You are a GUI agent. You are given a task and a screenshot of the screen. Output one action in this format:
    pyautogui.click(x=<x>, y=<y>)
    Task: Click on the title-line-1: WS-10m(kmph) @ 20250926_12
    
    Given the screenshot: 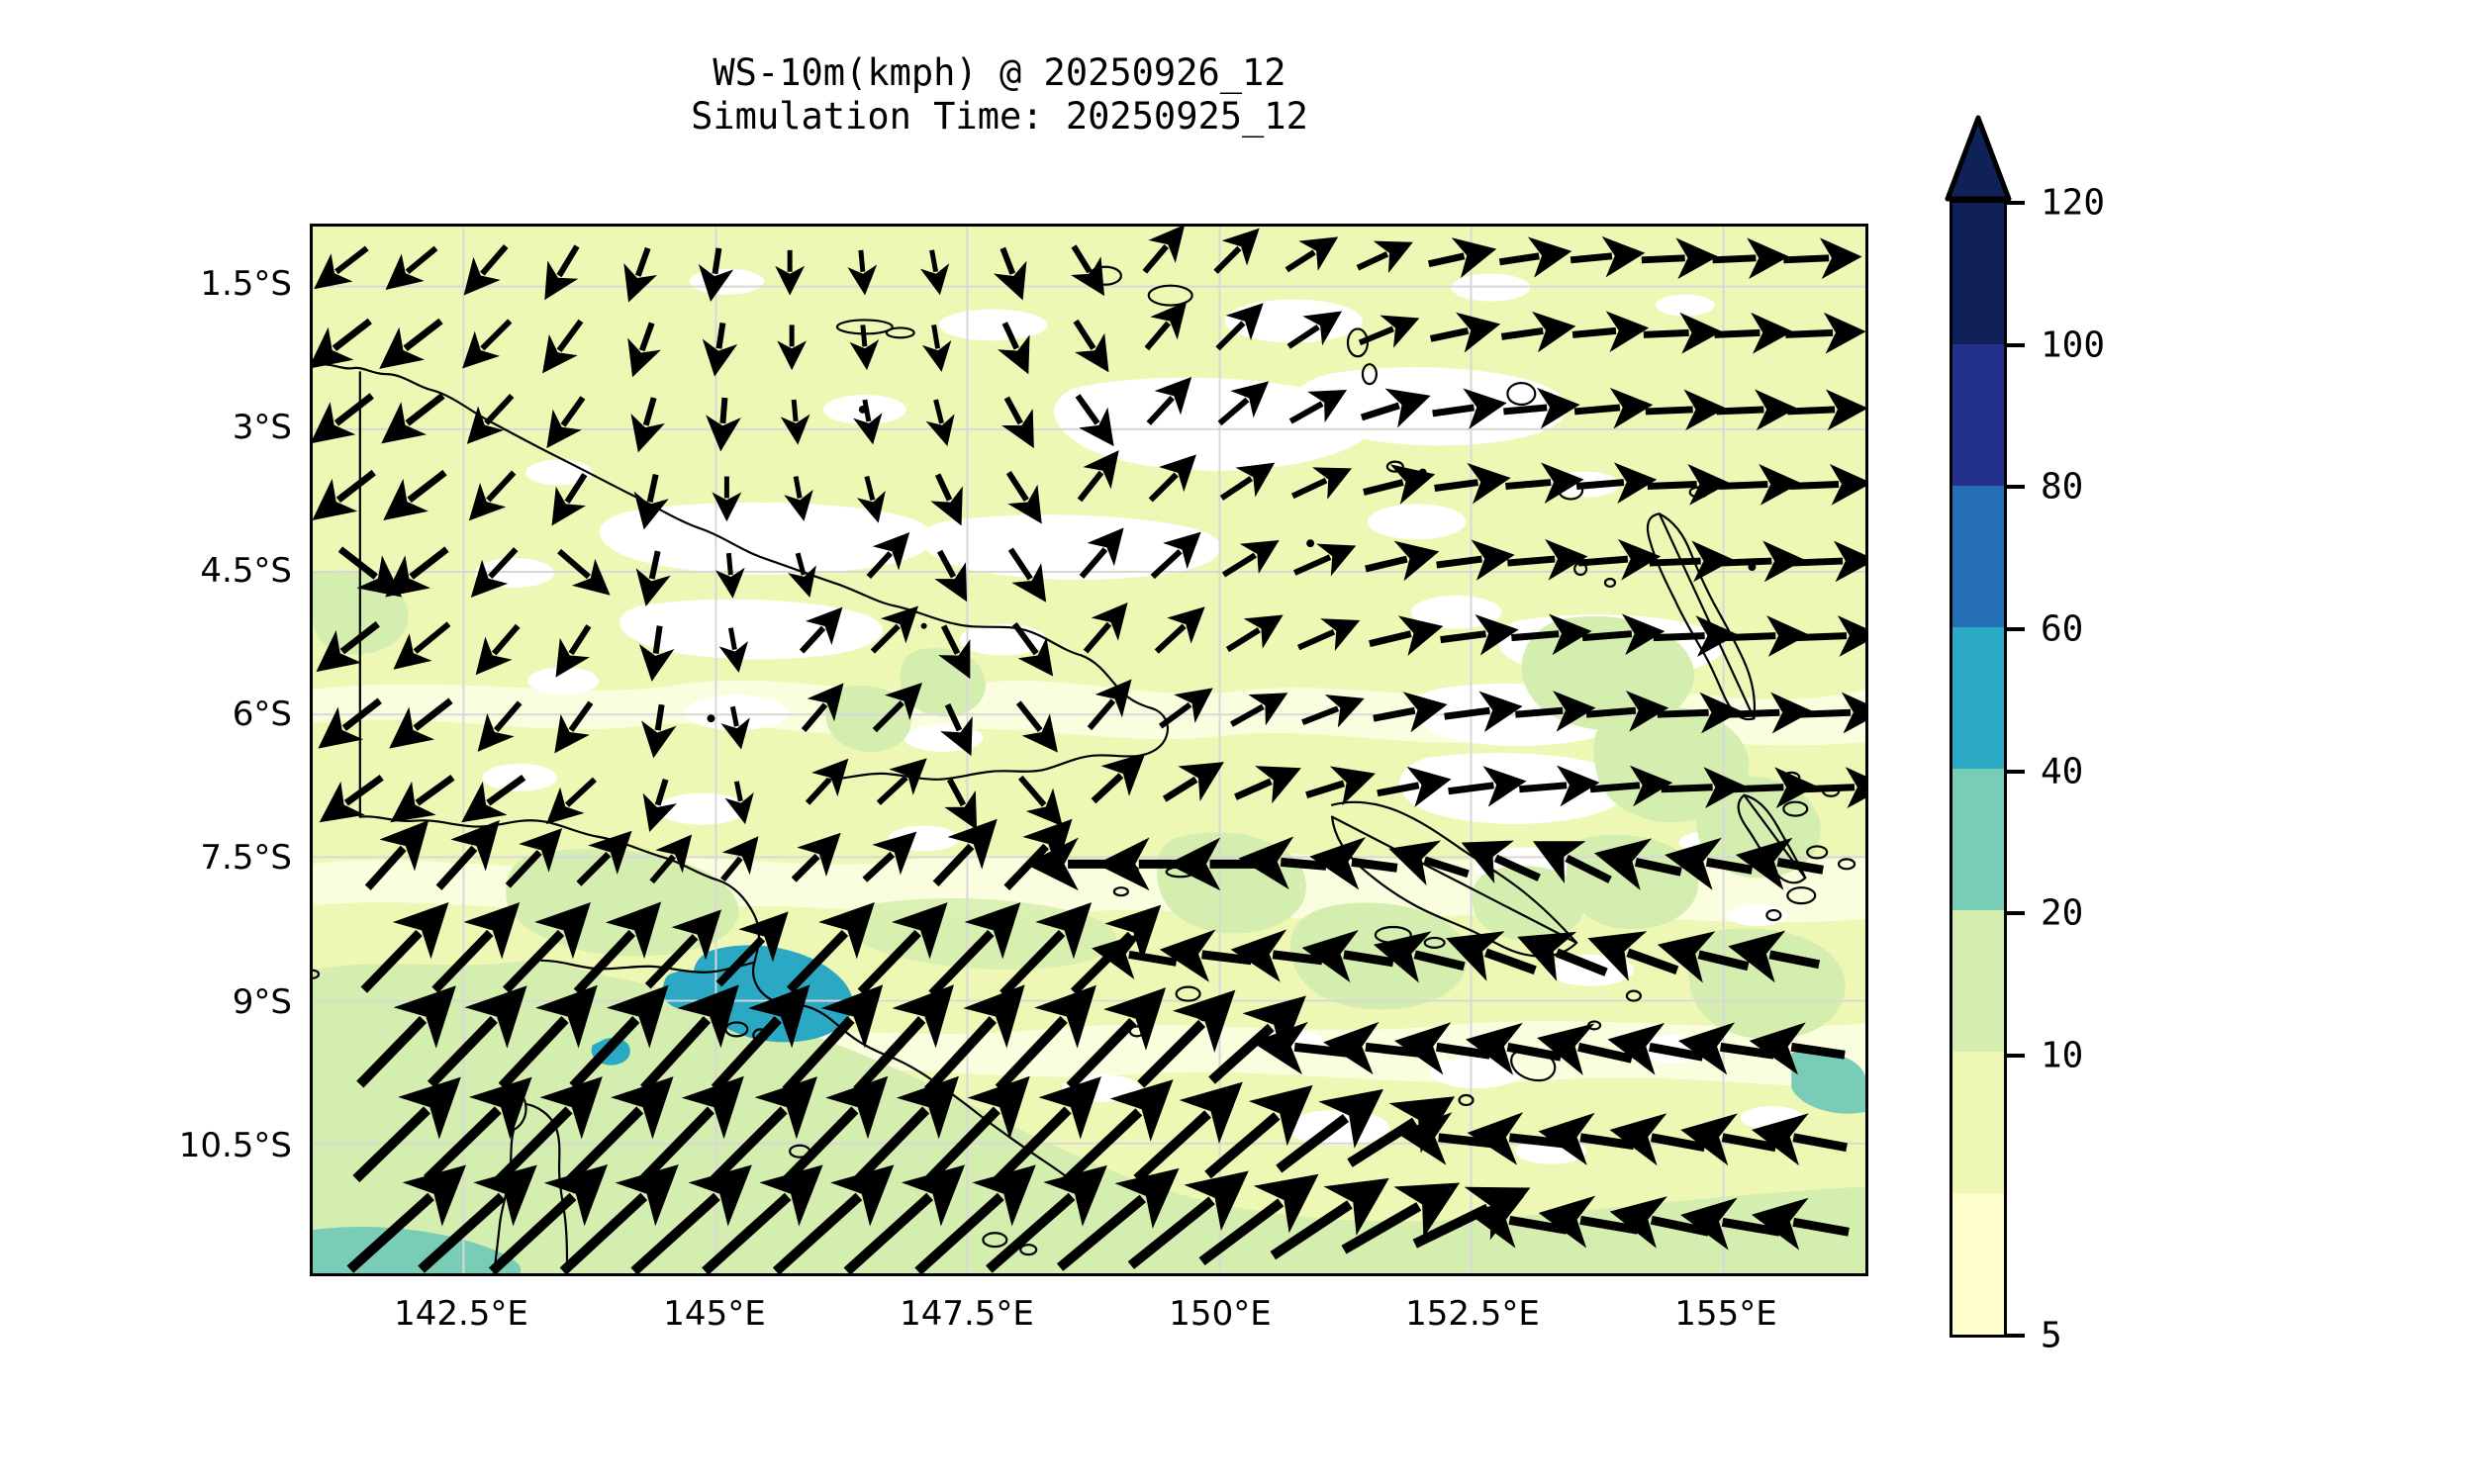 What is the action you would take?
    pyautogui.click(x=1000, y=72)
    